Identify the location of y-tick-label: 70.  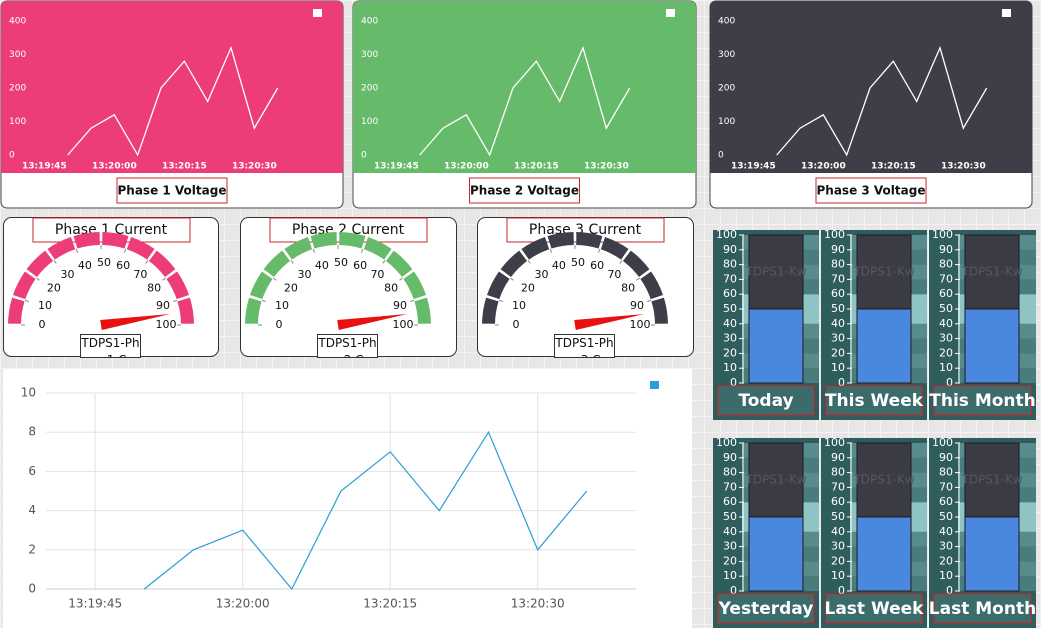
(946, 278).